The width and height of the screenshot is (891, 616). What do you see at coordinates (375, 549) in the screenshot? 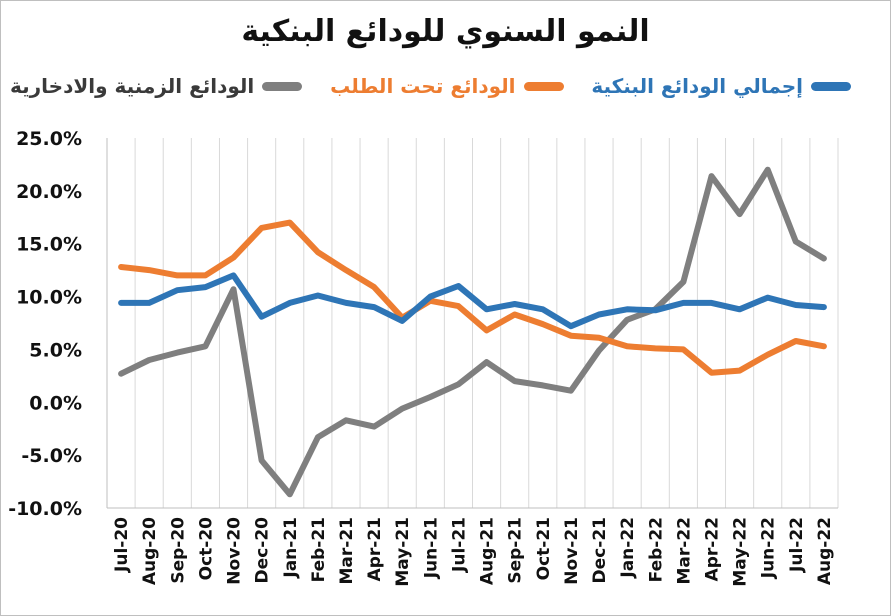
I see `x-tick-label: Apr-21` at bounding box center [375, 549].